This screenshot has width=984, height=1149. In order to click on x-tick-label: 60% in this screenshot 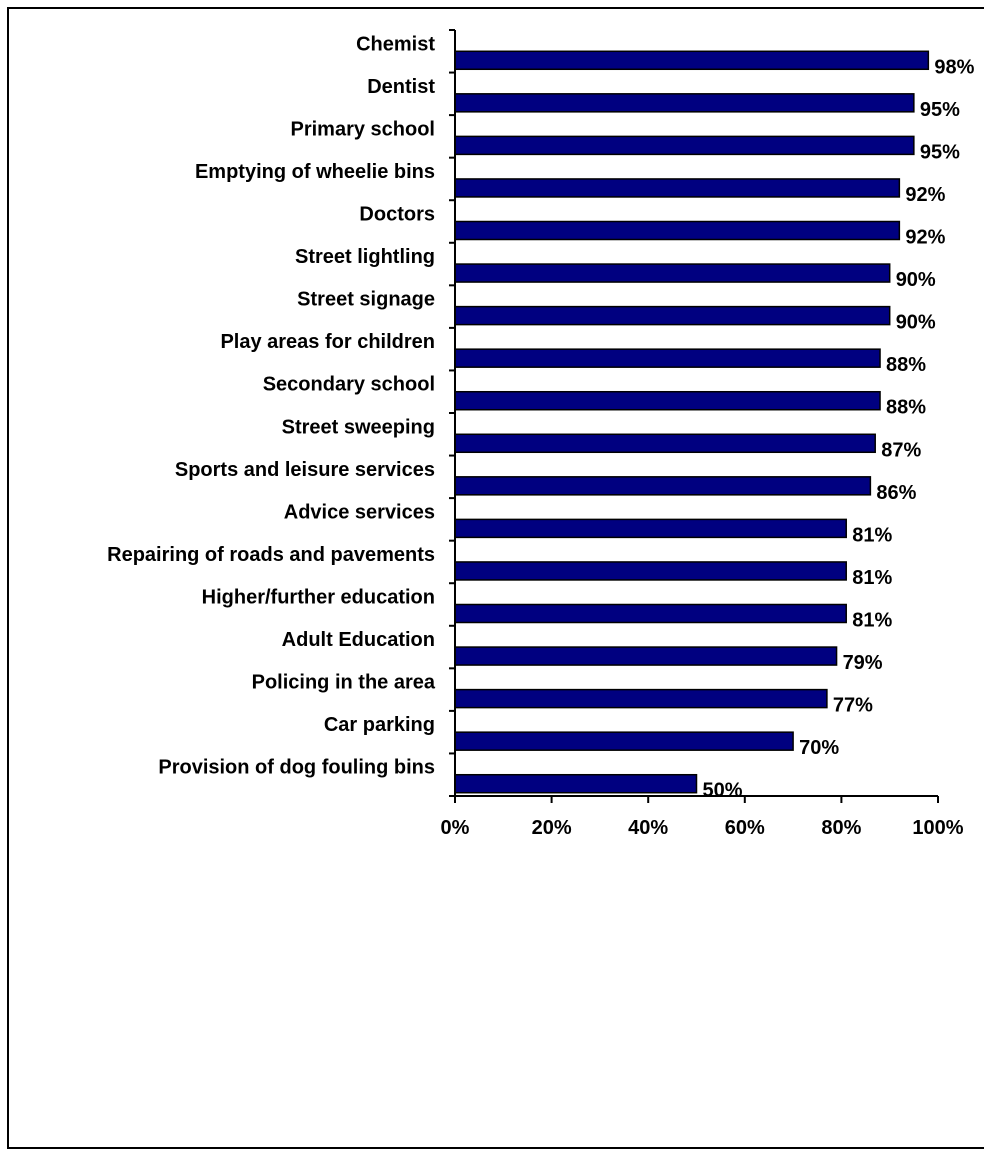, I will do `click(745, 828)`.